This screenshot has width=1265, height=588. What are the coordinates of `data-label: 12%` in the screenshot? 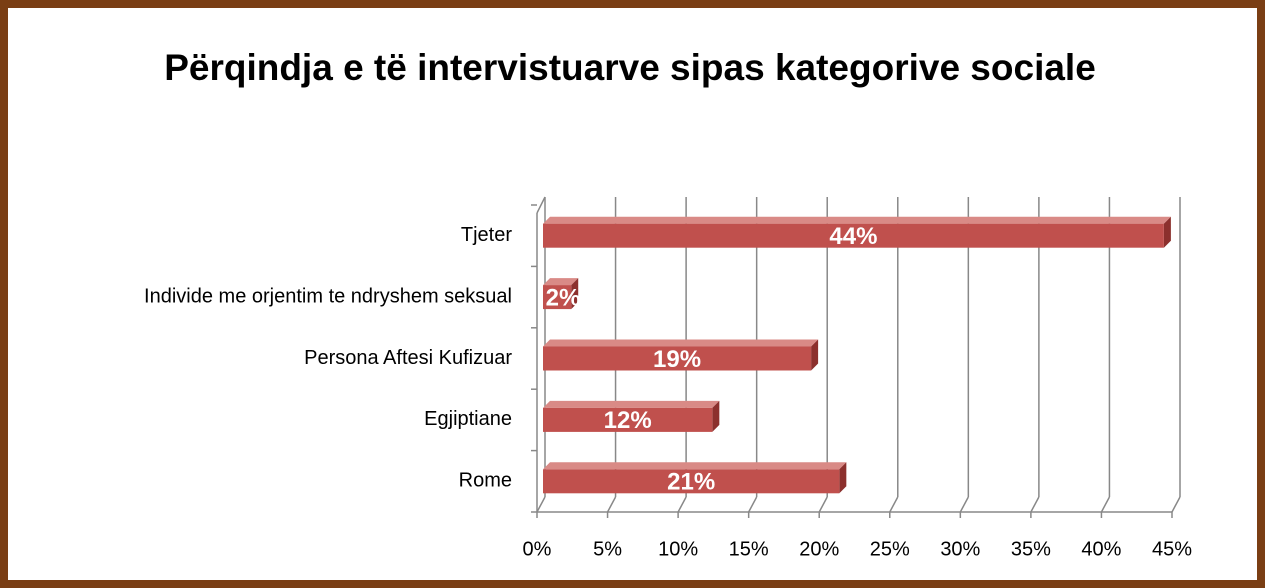 It's located at (628, 420).